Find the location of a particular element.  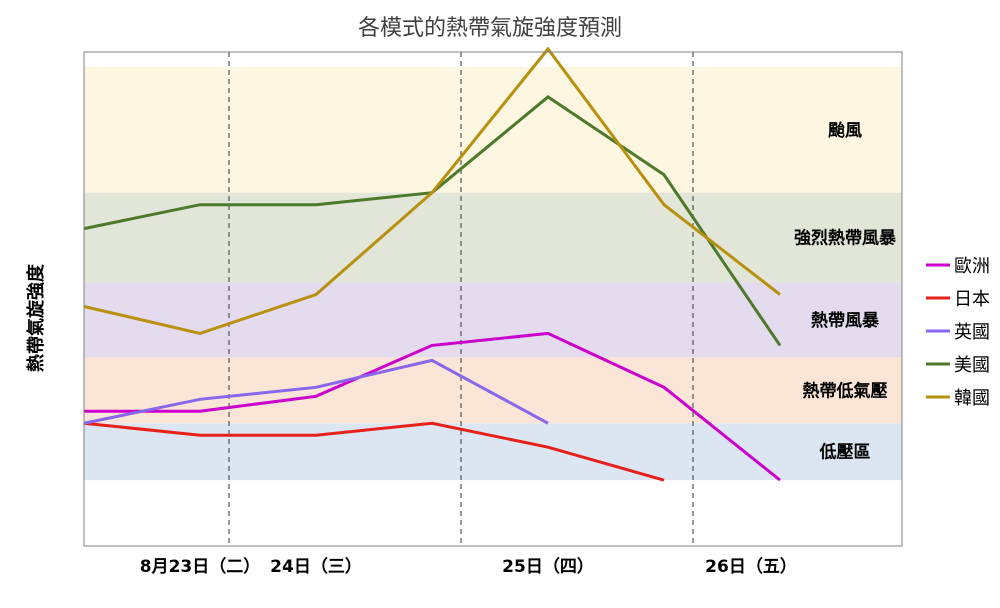

x-tick-label-1: 24日（三） is located at coordinates (316, 566).